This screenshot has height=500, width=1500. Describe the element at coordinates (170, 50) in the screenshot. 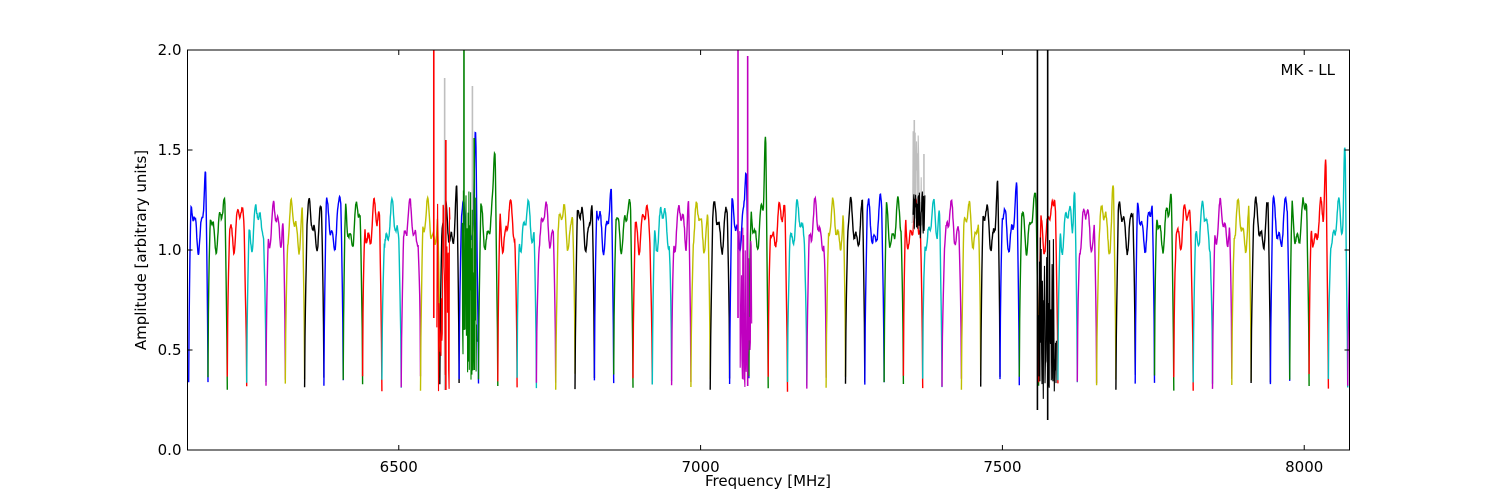

I see `y-tick-label: 2.0` at that location.